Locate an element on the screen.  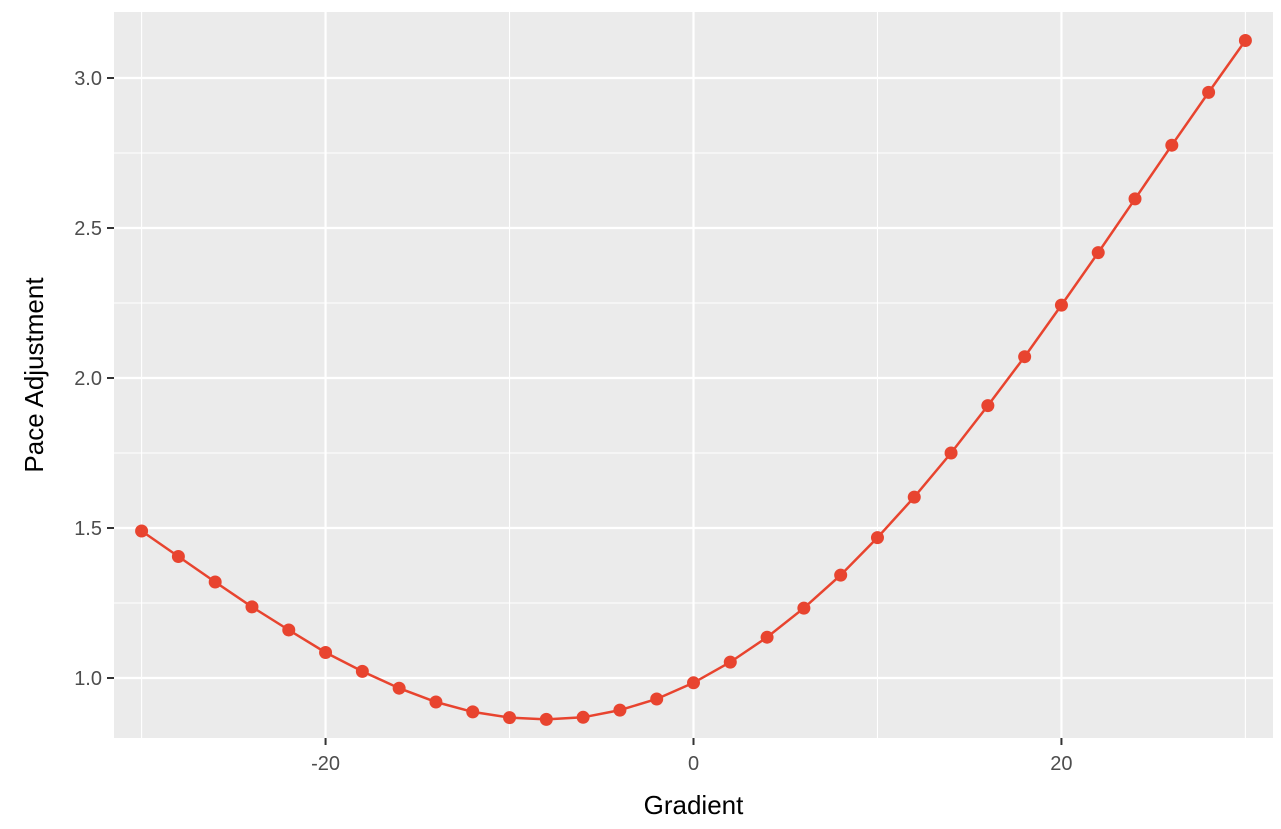
x-axis-title: Gradient is located at coordinates (694, 805).